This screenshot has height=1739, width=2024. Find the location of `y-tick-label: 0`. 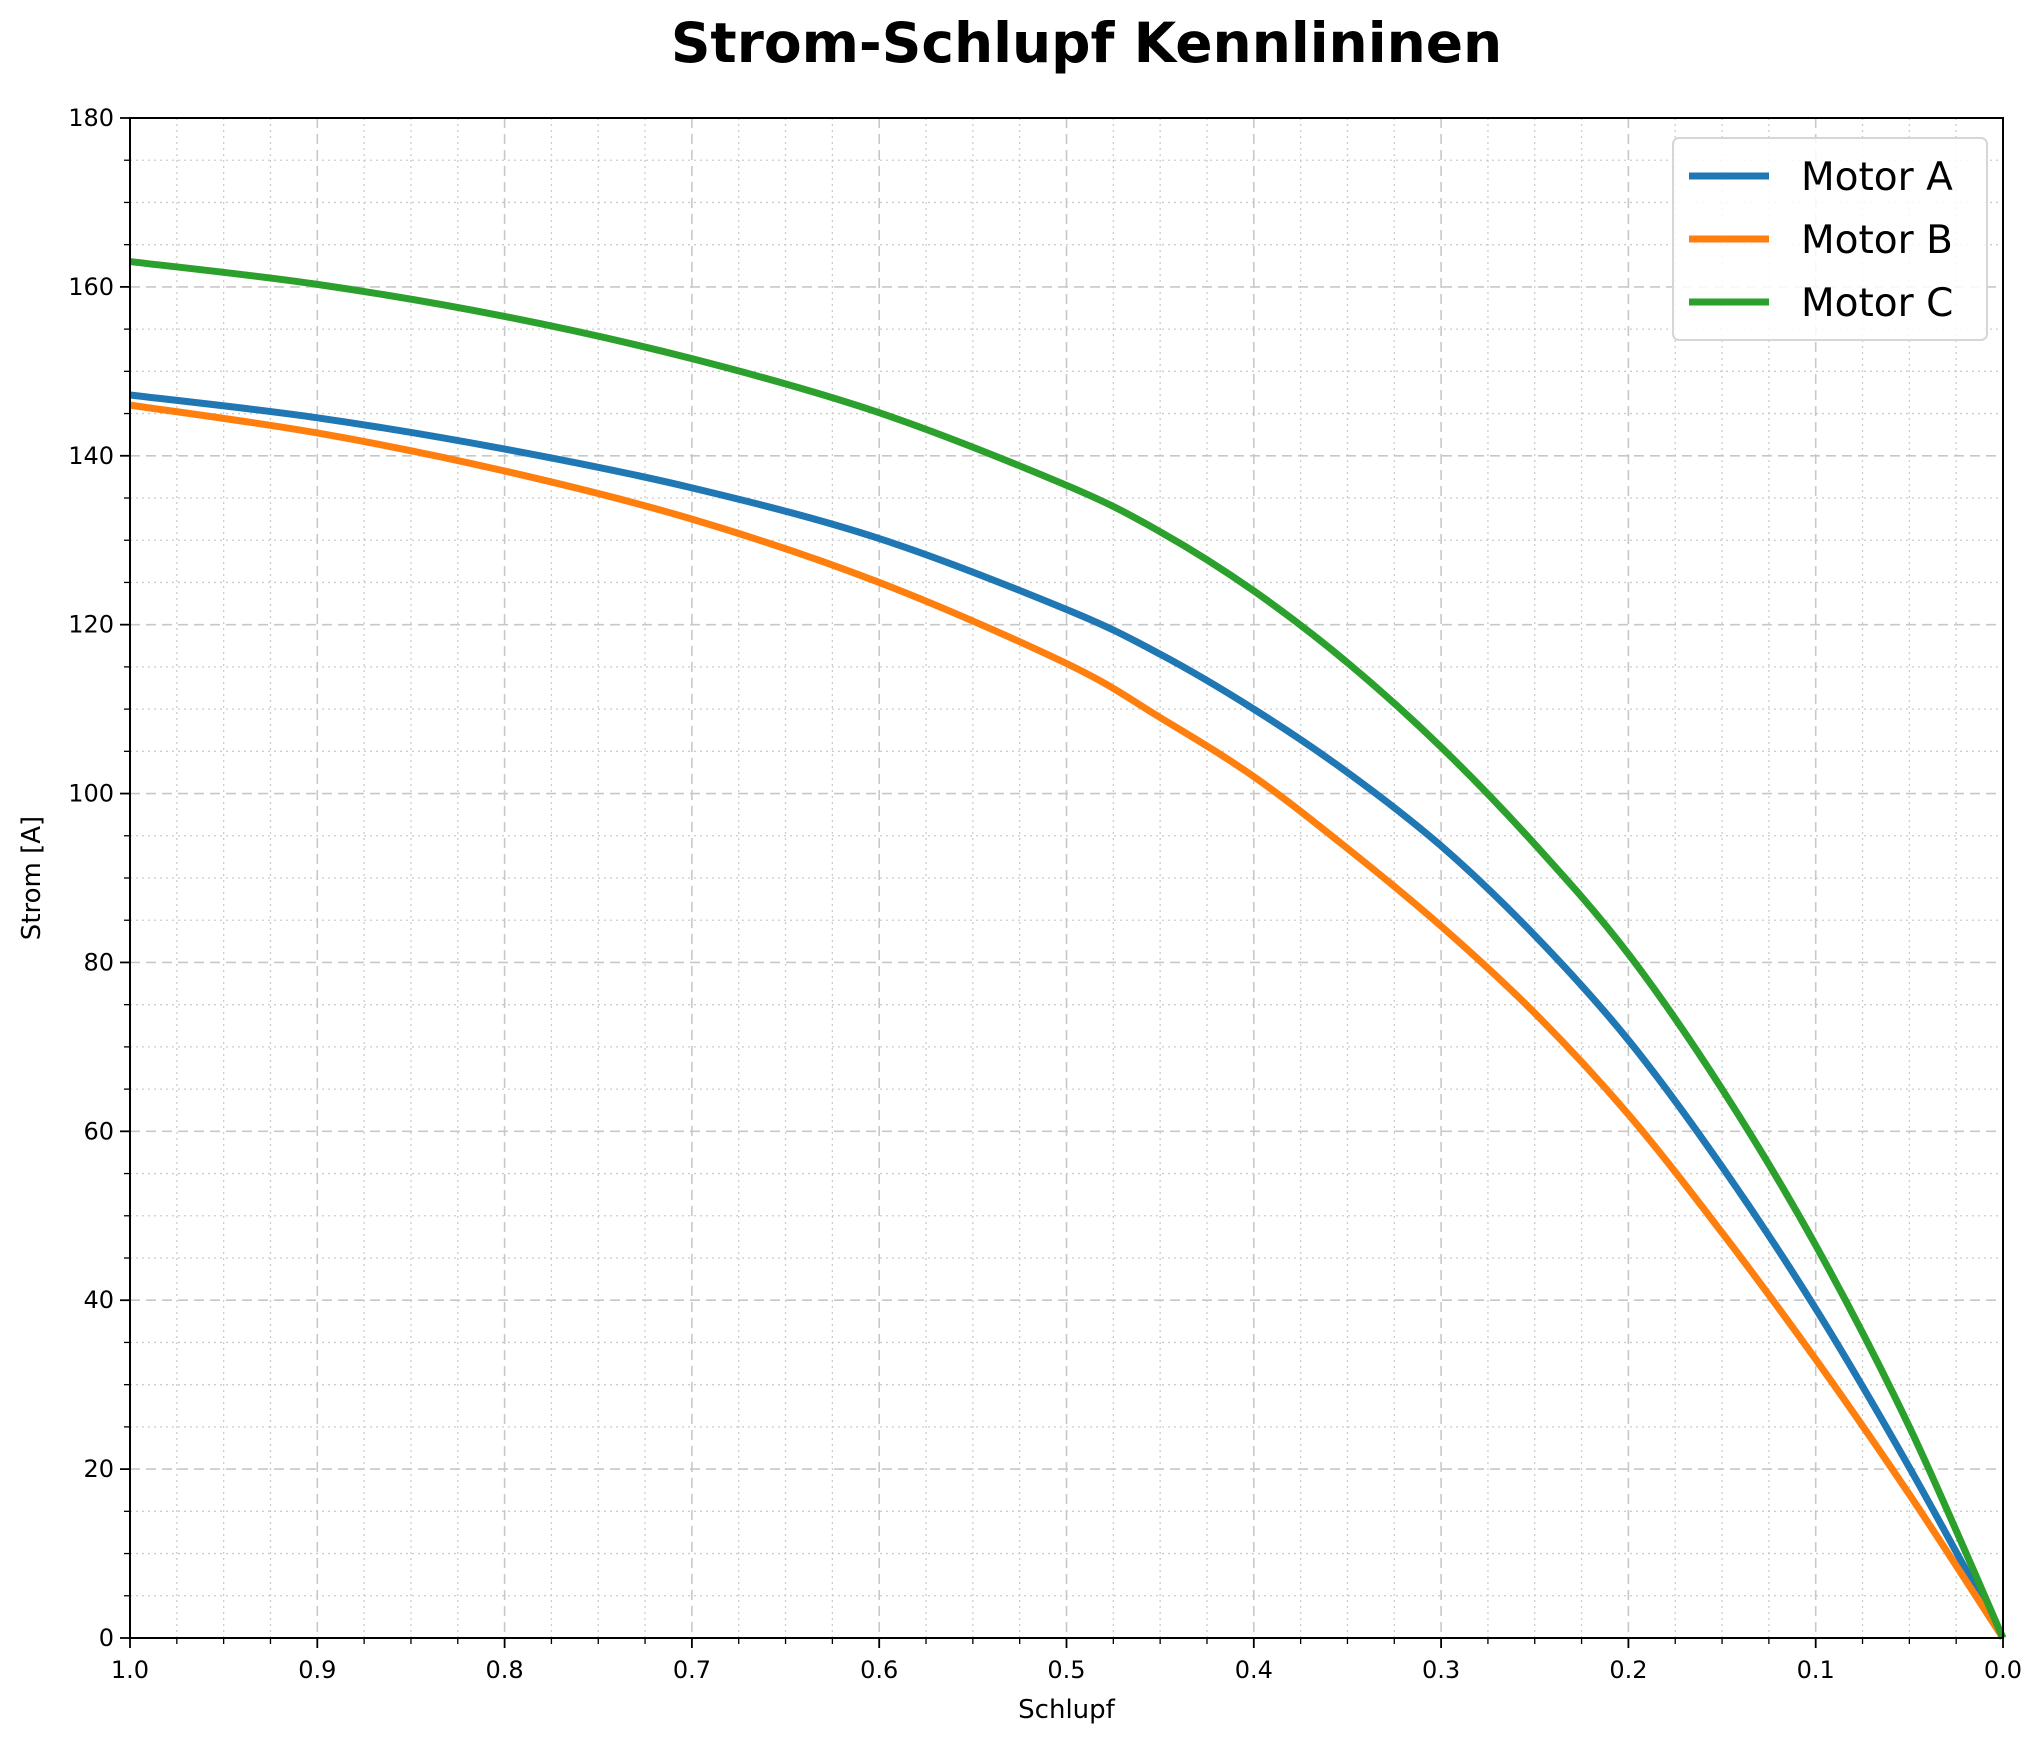

y-tick-label: 0 is located at coordinates (106, 1638).